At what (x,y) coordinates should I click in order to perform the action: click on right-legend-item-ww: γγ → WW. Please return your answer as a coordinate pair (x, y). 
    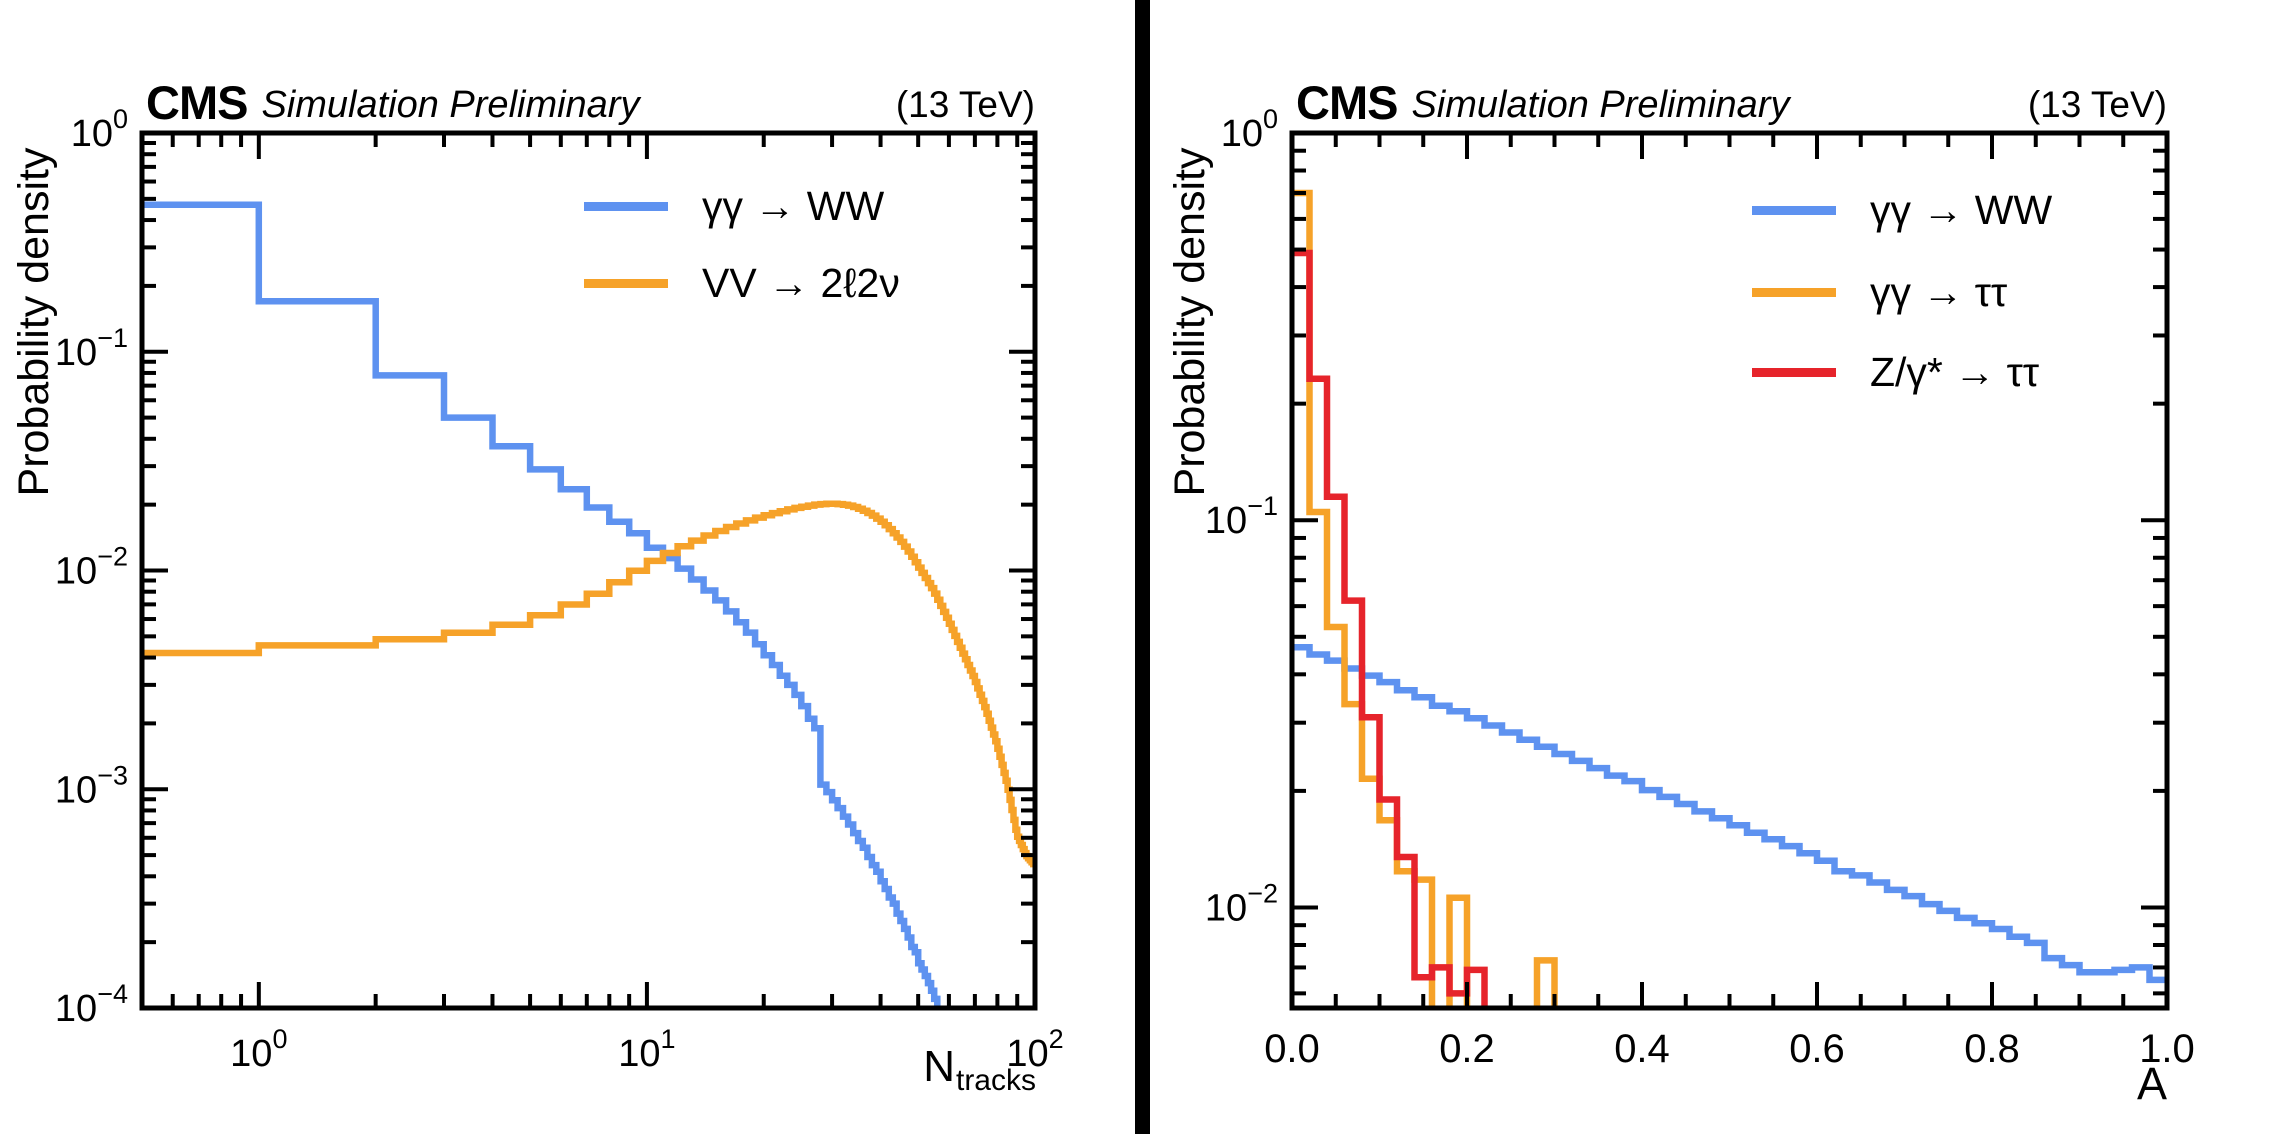
    Looking at the image, I should click on (1902, 210).